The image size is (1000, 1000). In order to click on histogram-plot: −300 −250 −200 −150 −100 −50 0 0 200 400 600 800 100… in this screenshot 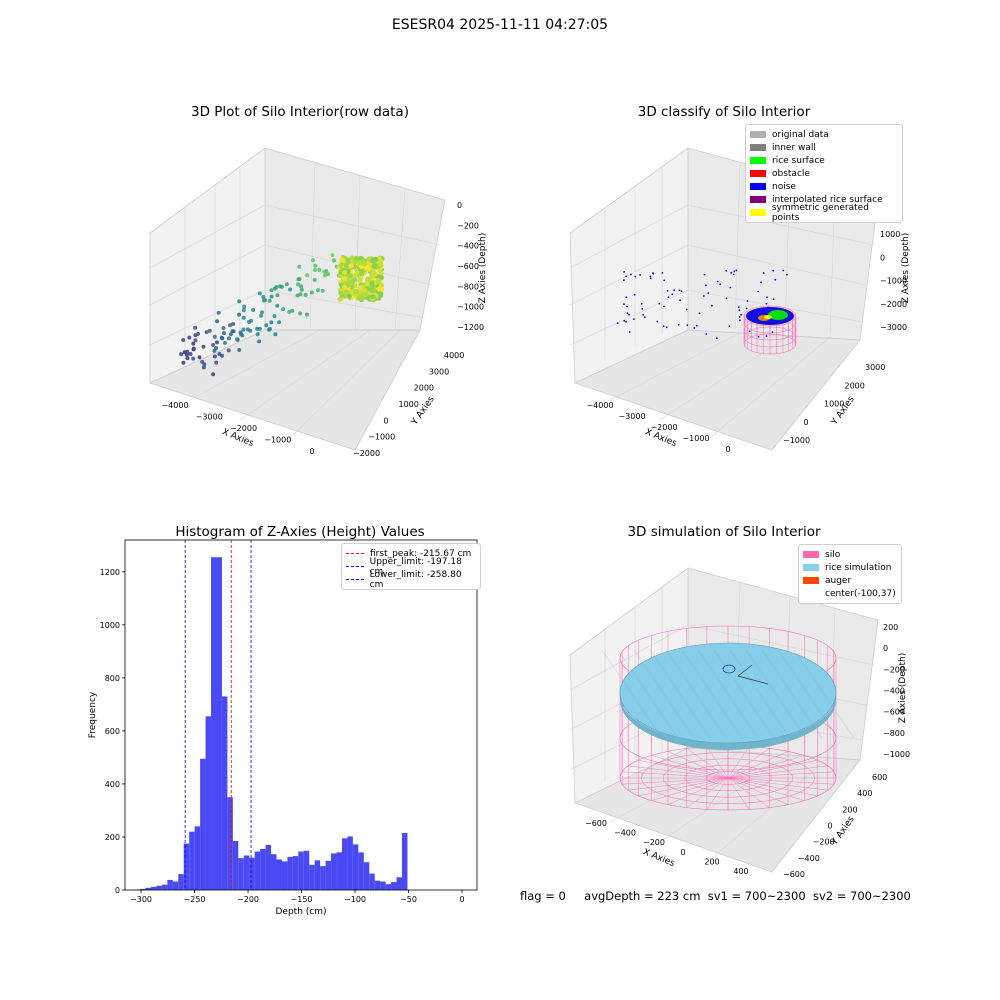, I will do `click(283, 728)`.